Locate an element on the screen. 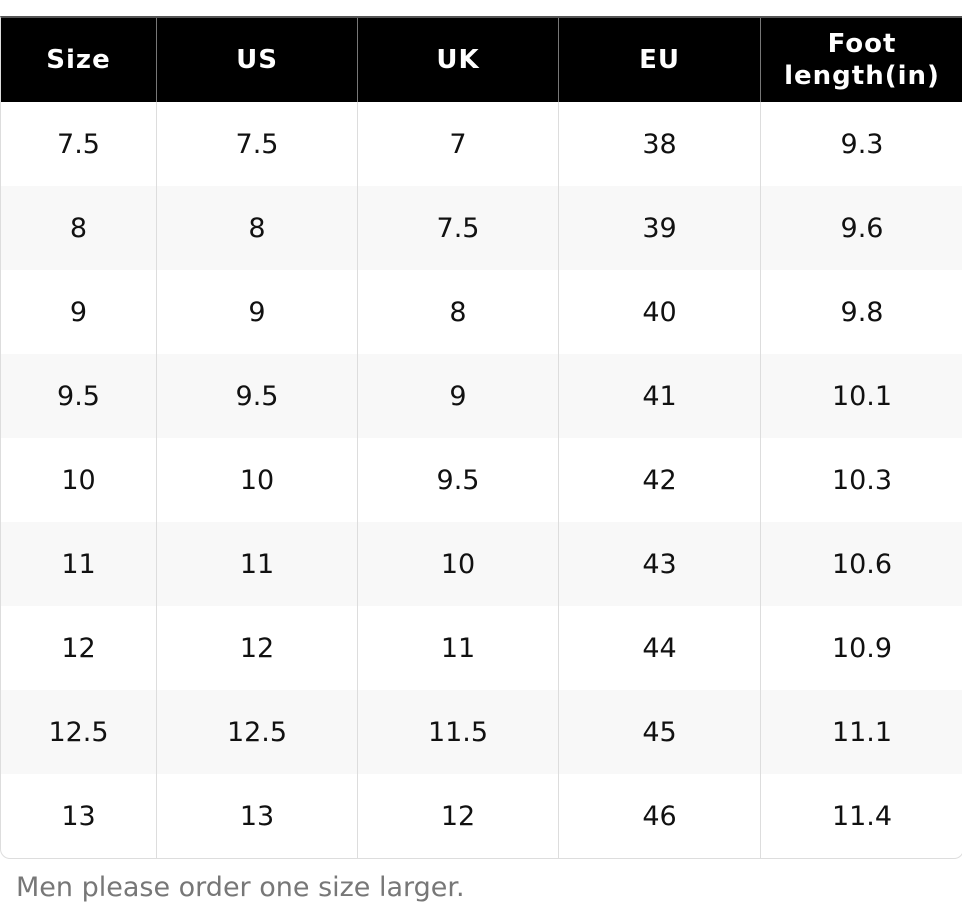  table-row: 11 11 10 43 10.6 is located at coordinates (481, 564).